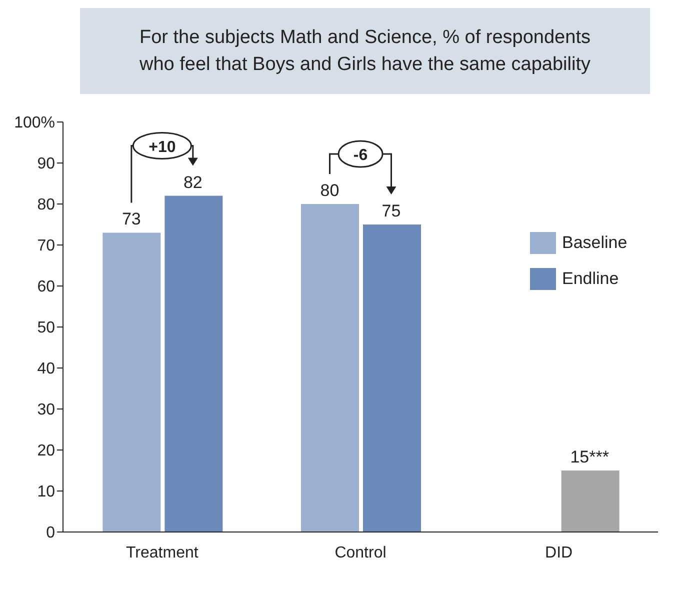  Describe the element at coordinates (590, 457) in the screenshot. I see `data-label: 15***` at that location.